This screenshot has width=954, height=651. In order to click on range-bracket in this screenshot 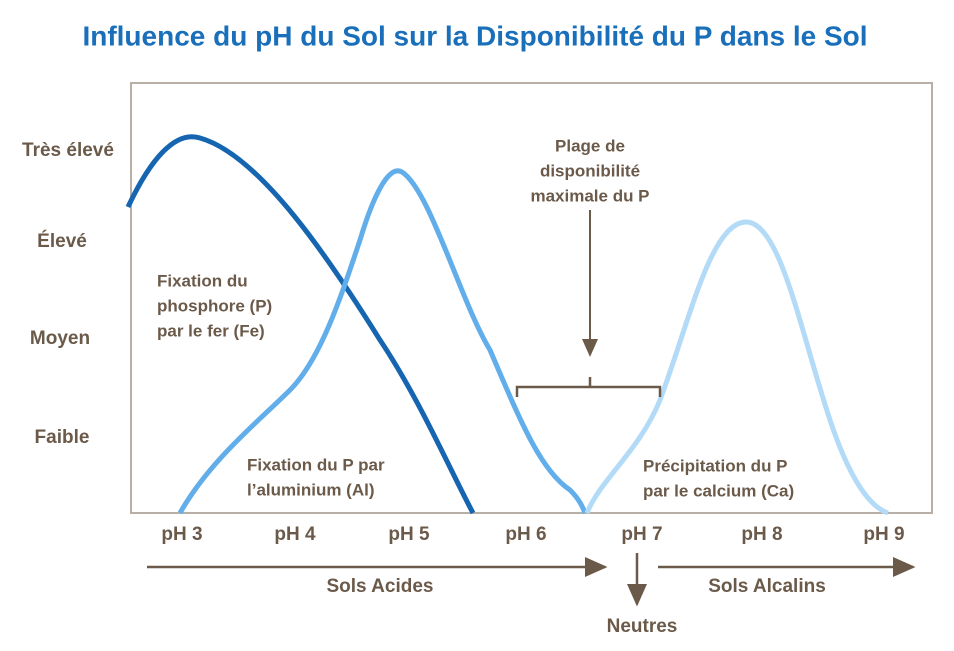, I will do `click(588, 387)`.